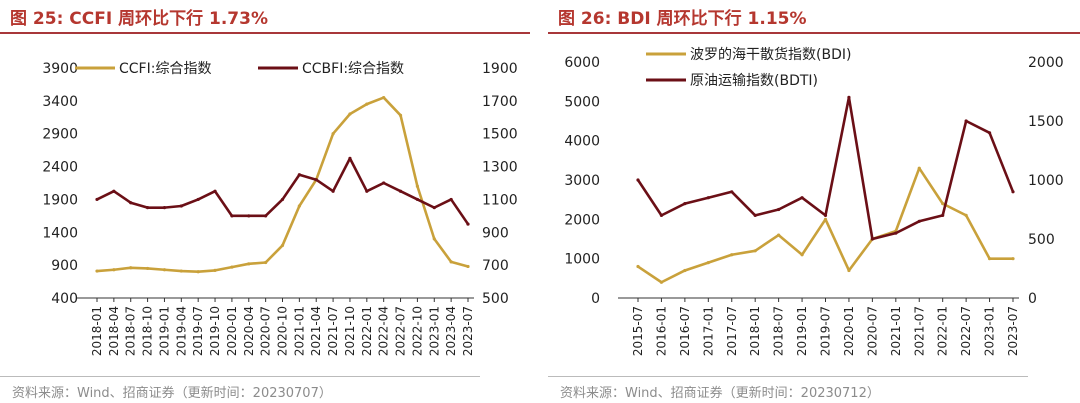 Image resolution: width=1080 pixels, height=403 pixels. What do you see at coordinates (401, 331) in the screenshot?
I see `x-tick-label: 2022-07` at bounding box center [401, 331].